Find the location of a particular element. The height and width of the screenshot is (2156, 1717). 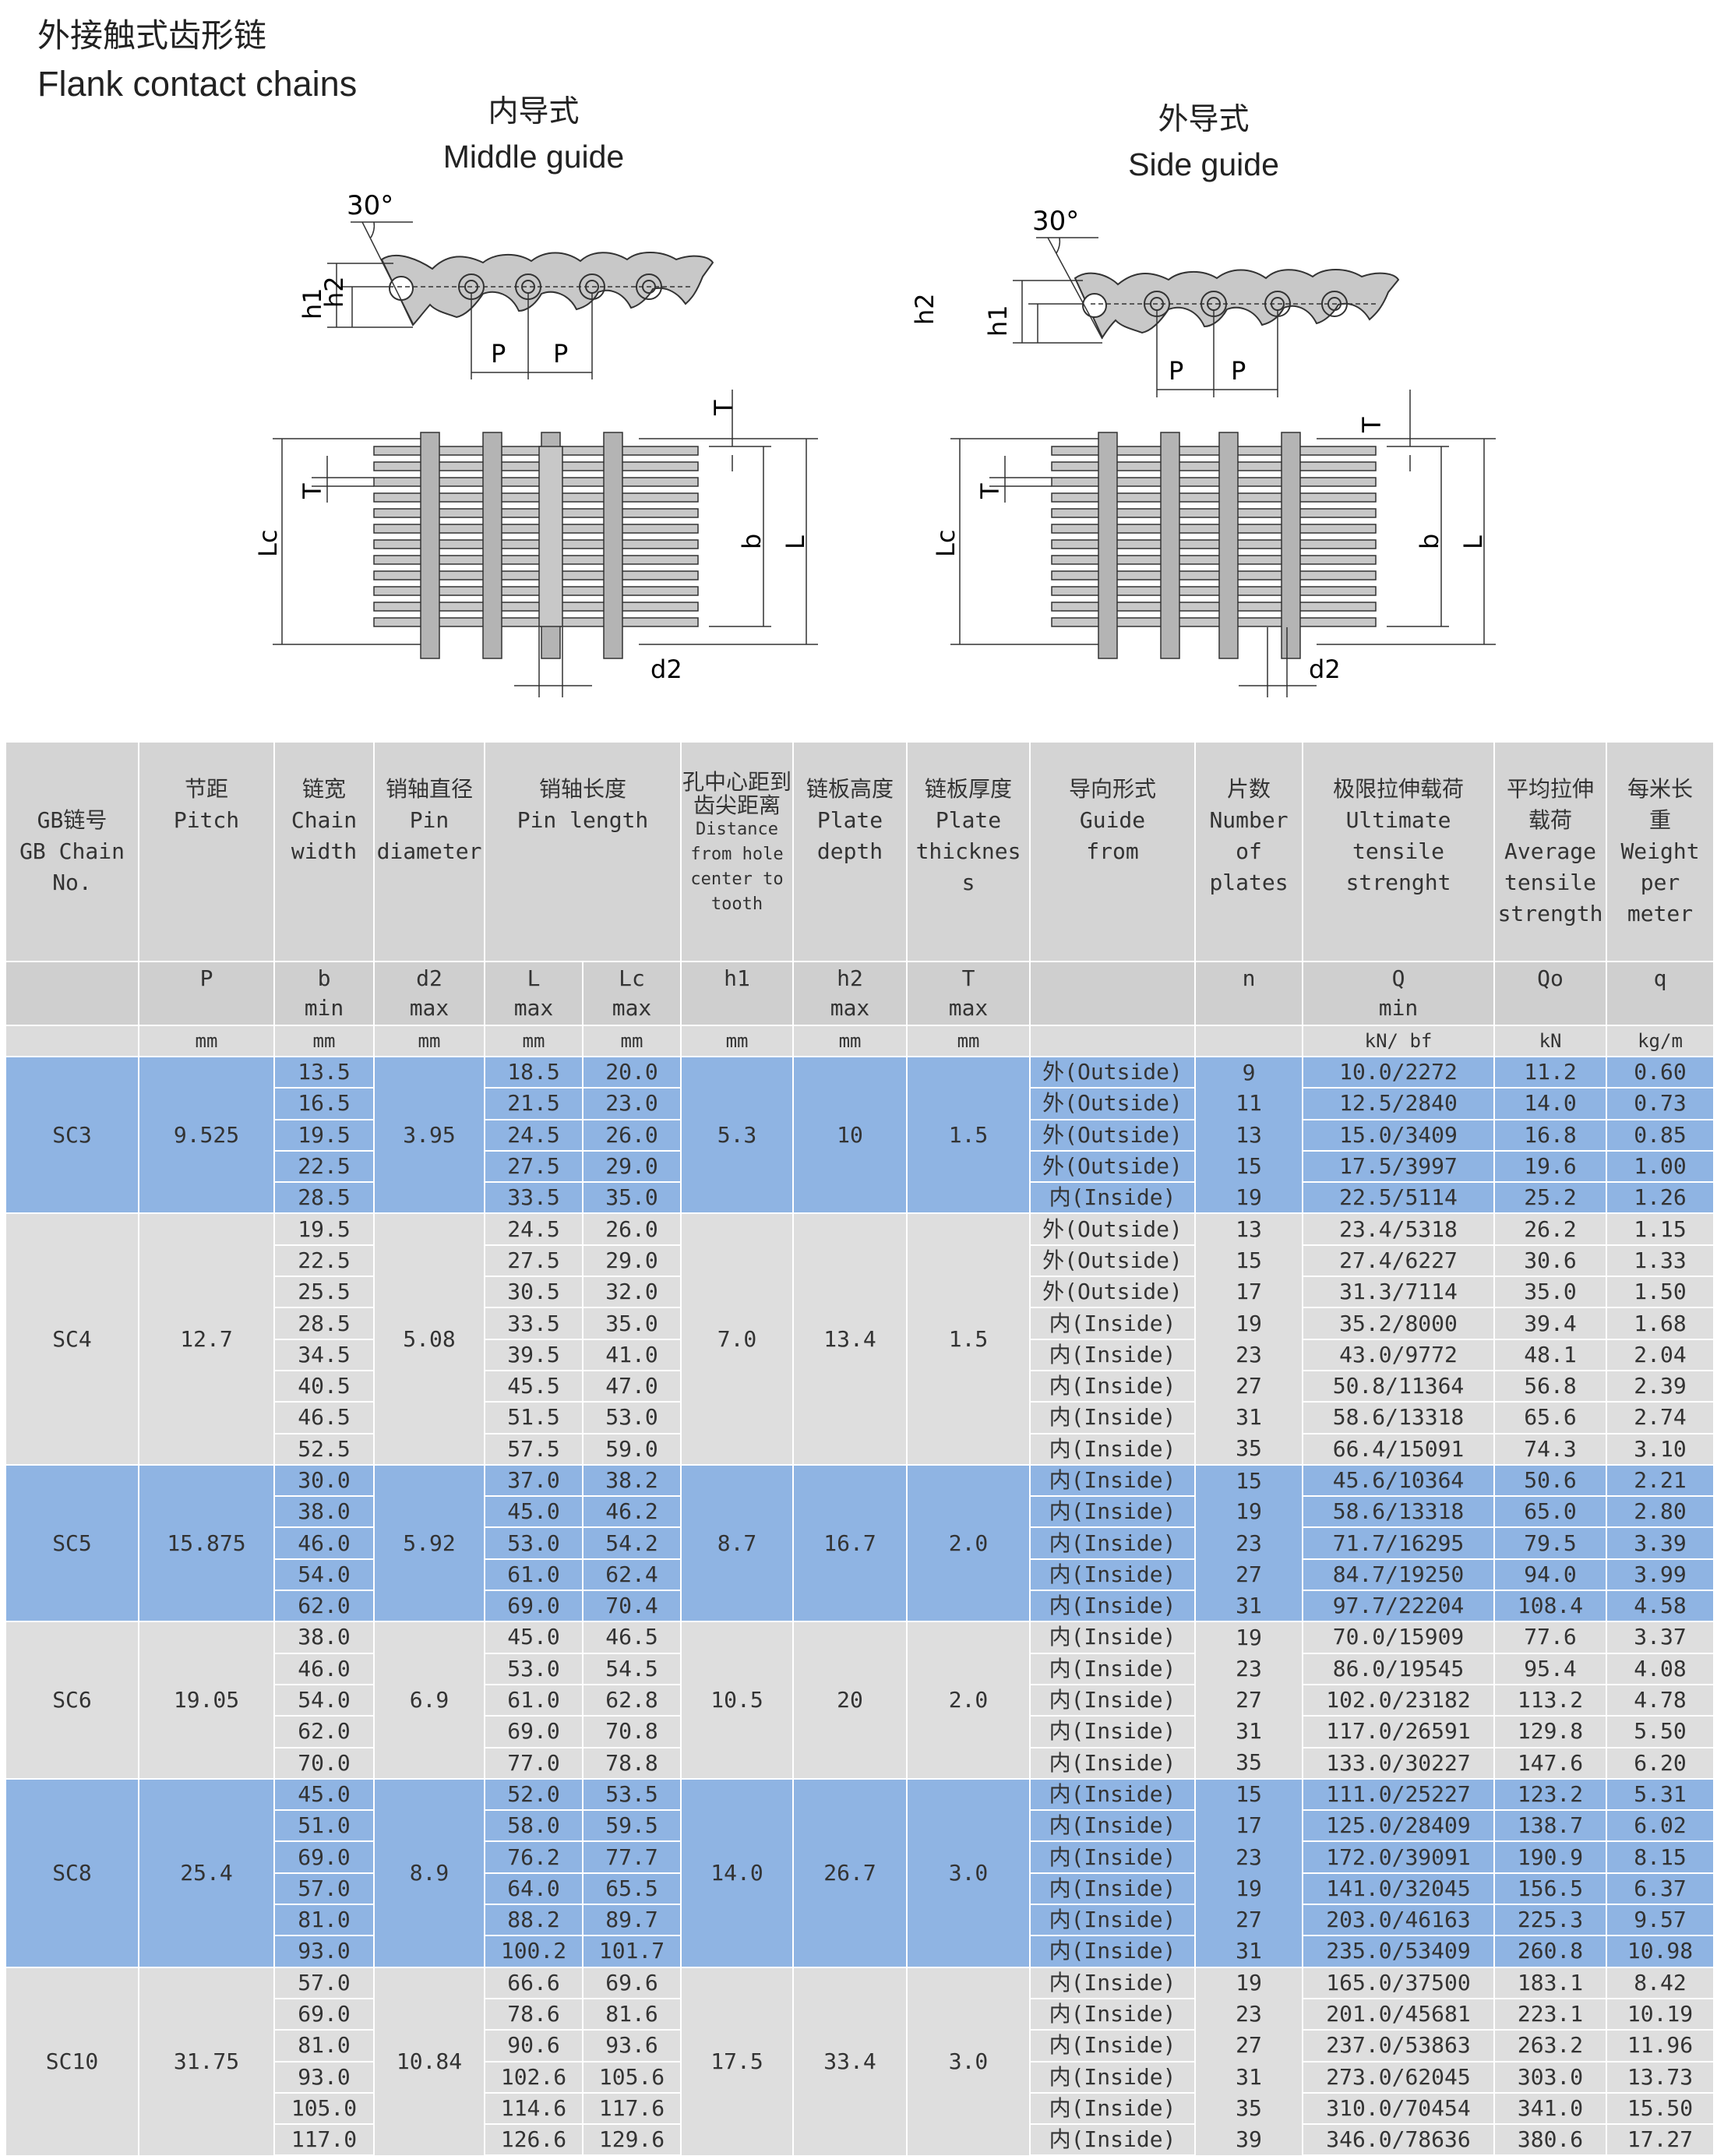

header-pin-length: 销轴长度 Pin length is located at coordinates (584, 852).